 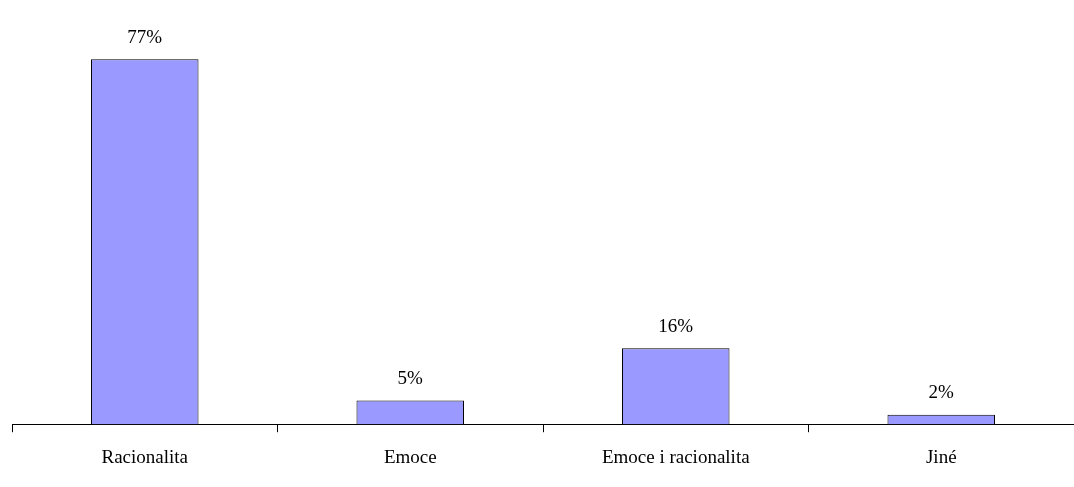 I want to click on x-tick-label: Emoce, so click(x=410, y=456).